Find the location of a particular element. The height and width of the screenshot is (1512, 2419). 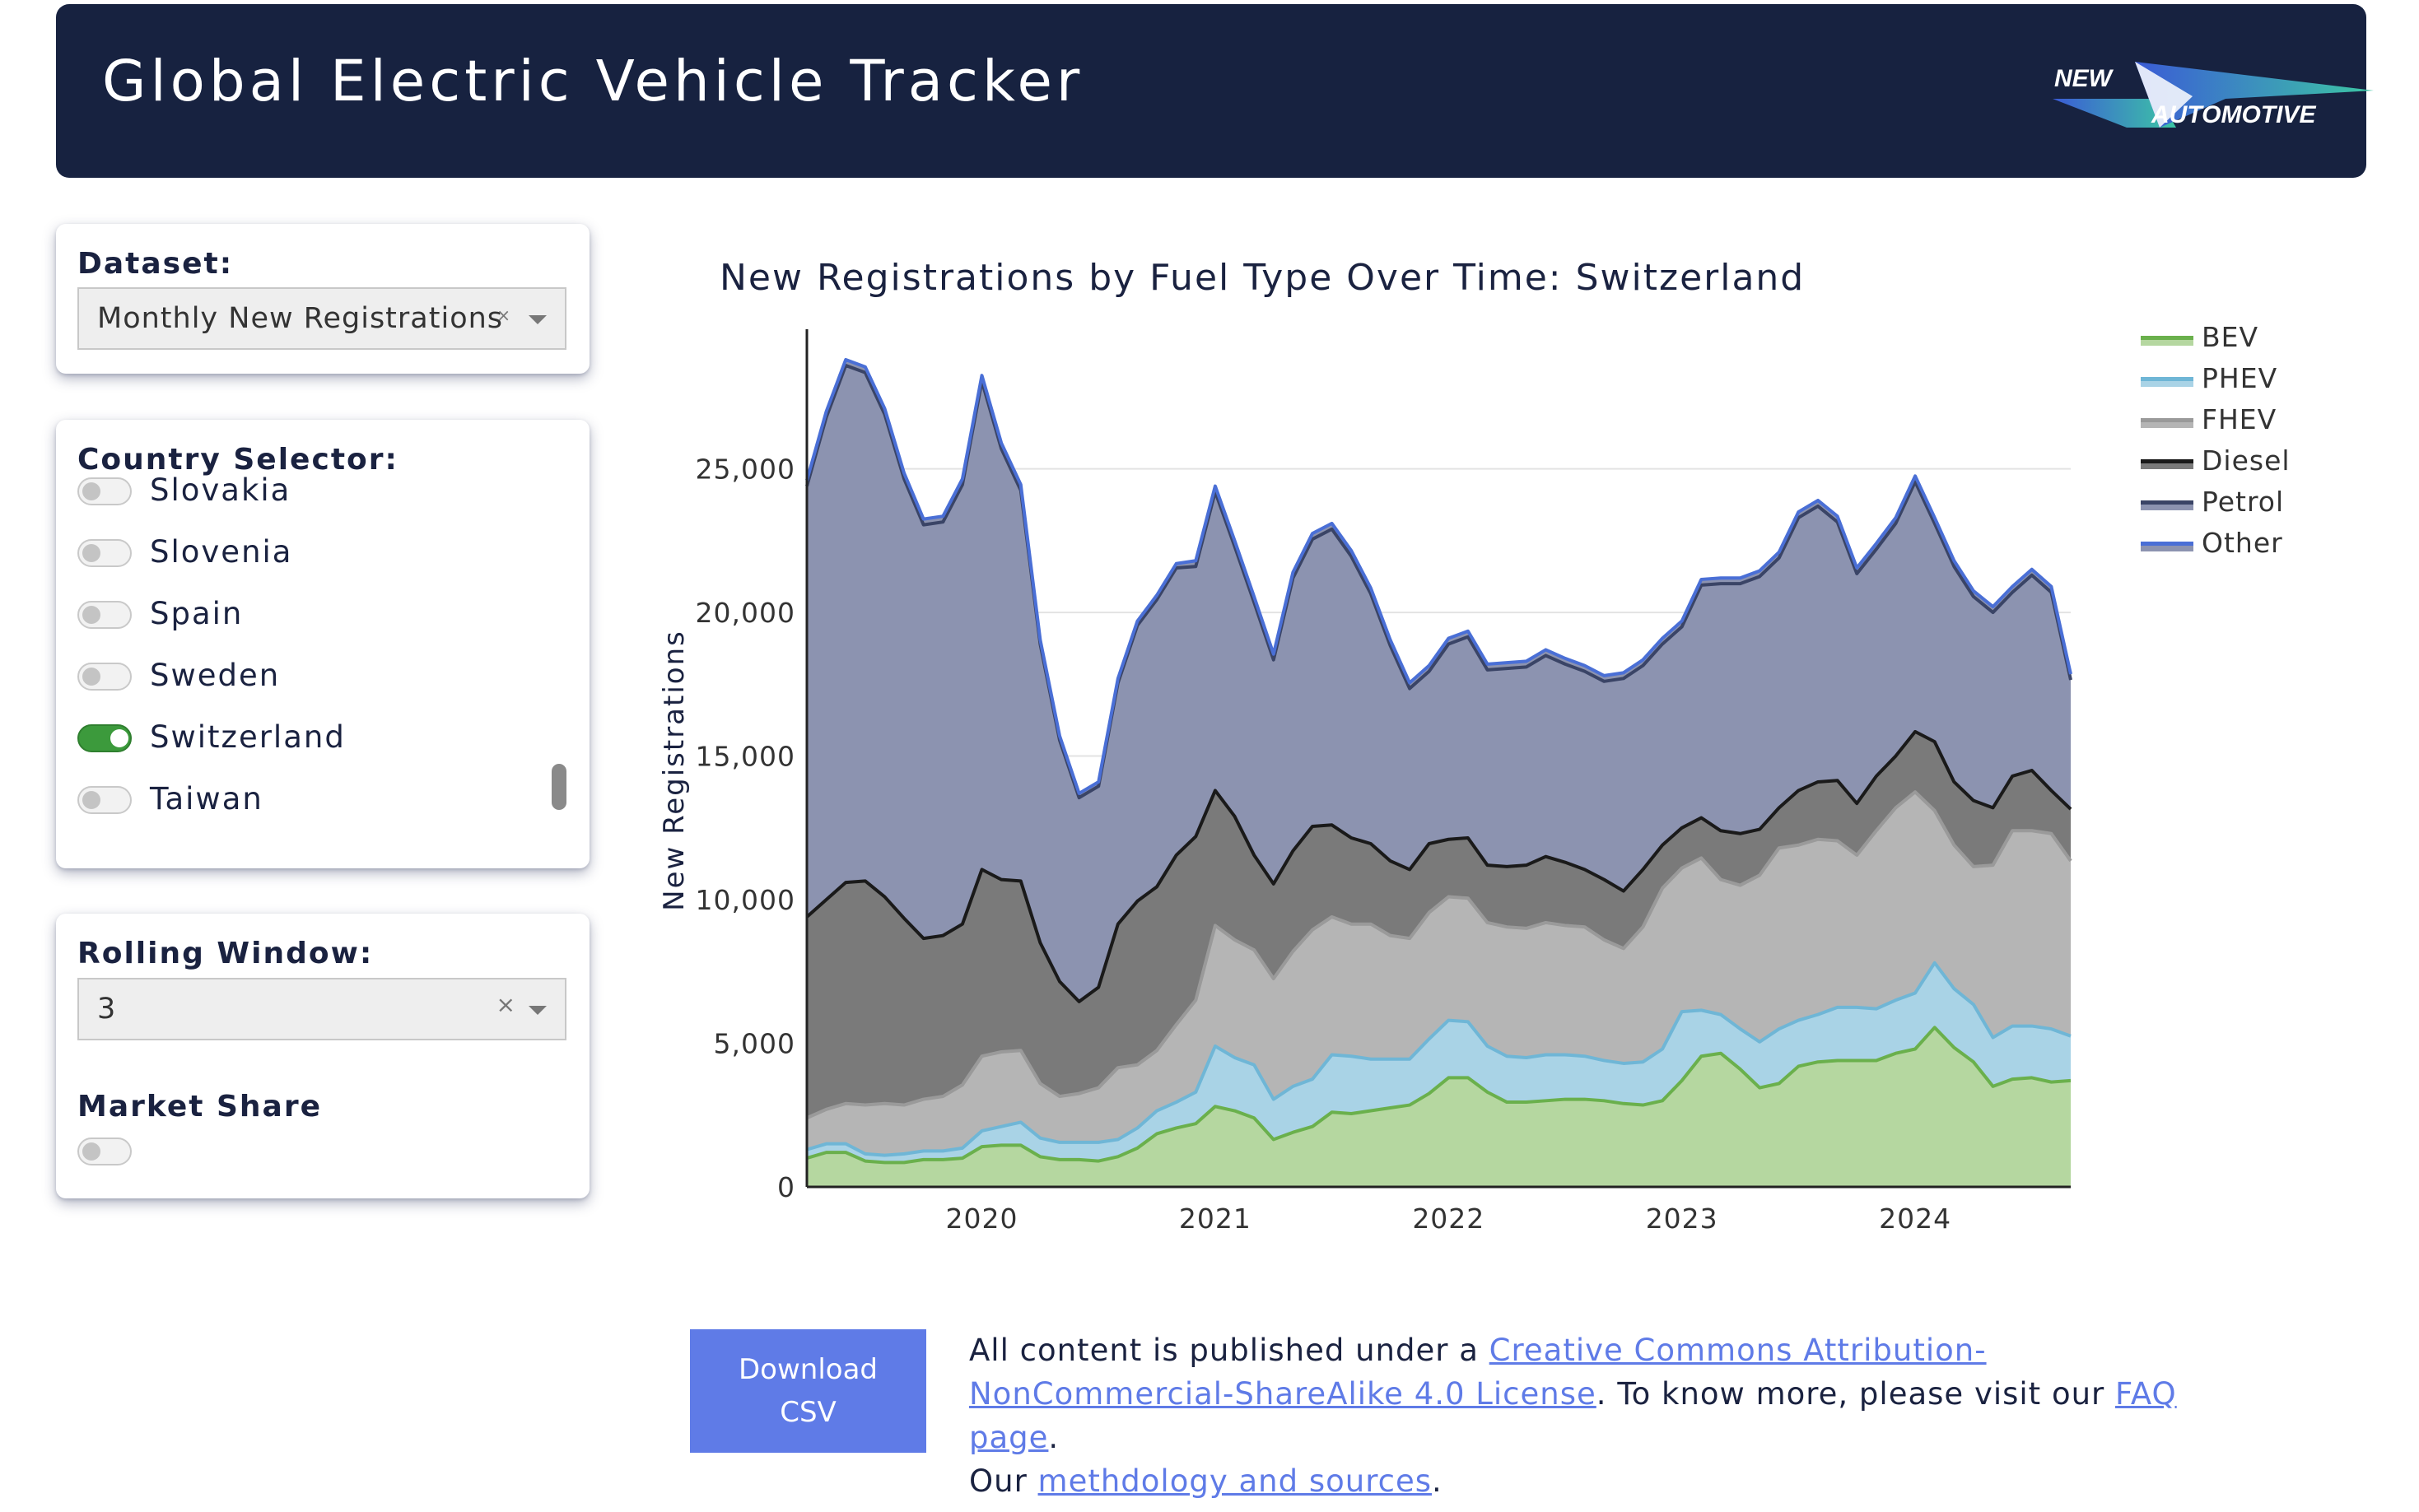

legend-item-other: Other is located at coordinates (2248, 547).